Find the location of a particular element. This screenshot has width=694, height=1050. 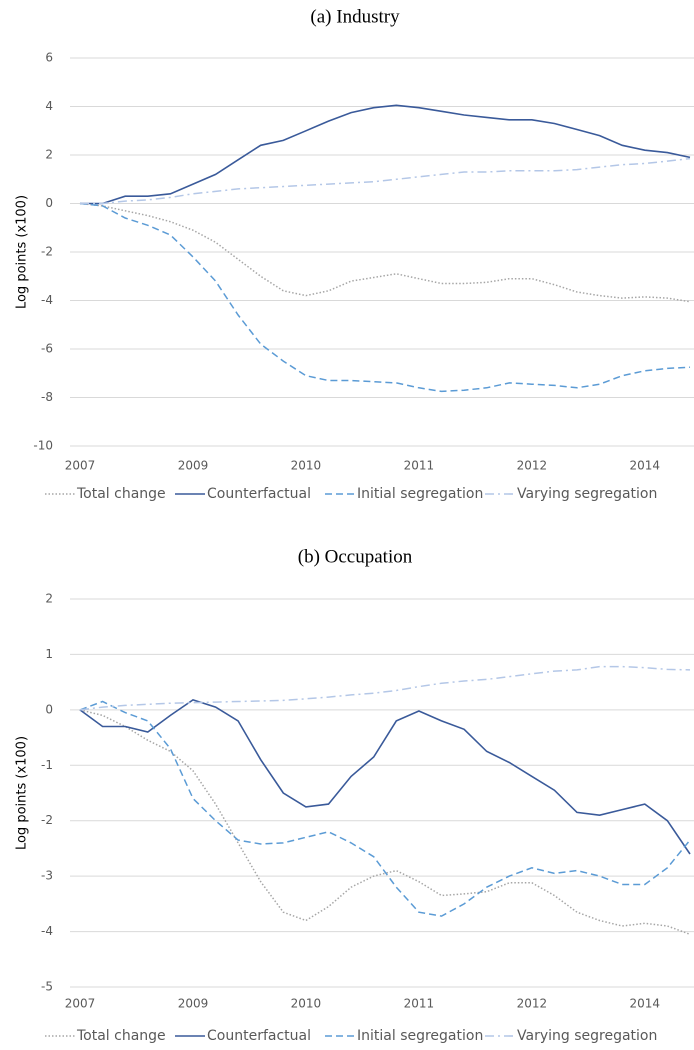

y-tick-label: 6 is located at coordinates (49, 58).